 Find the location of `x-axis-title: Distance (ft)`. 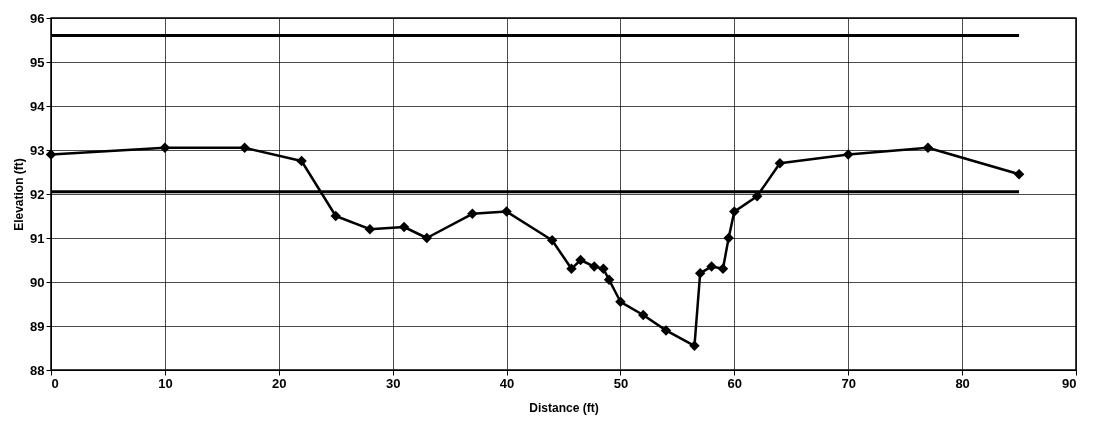

x-axis-title: Distance (ft) is located at coordinates (564, 407).